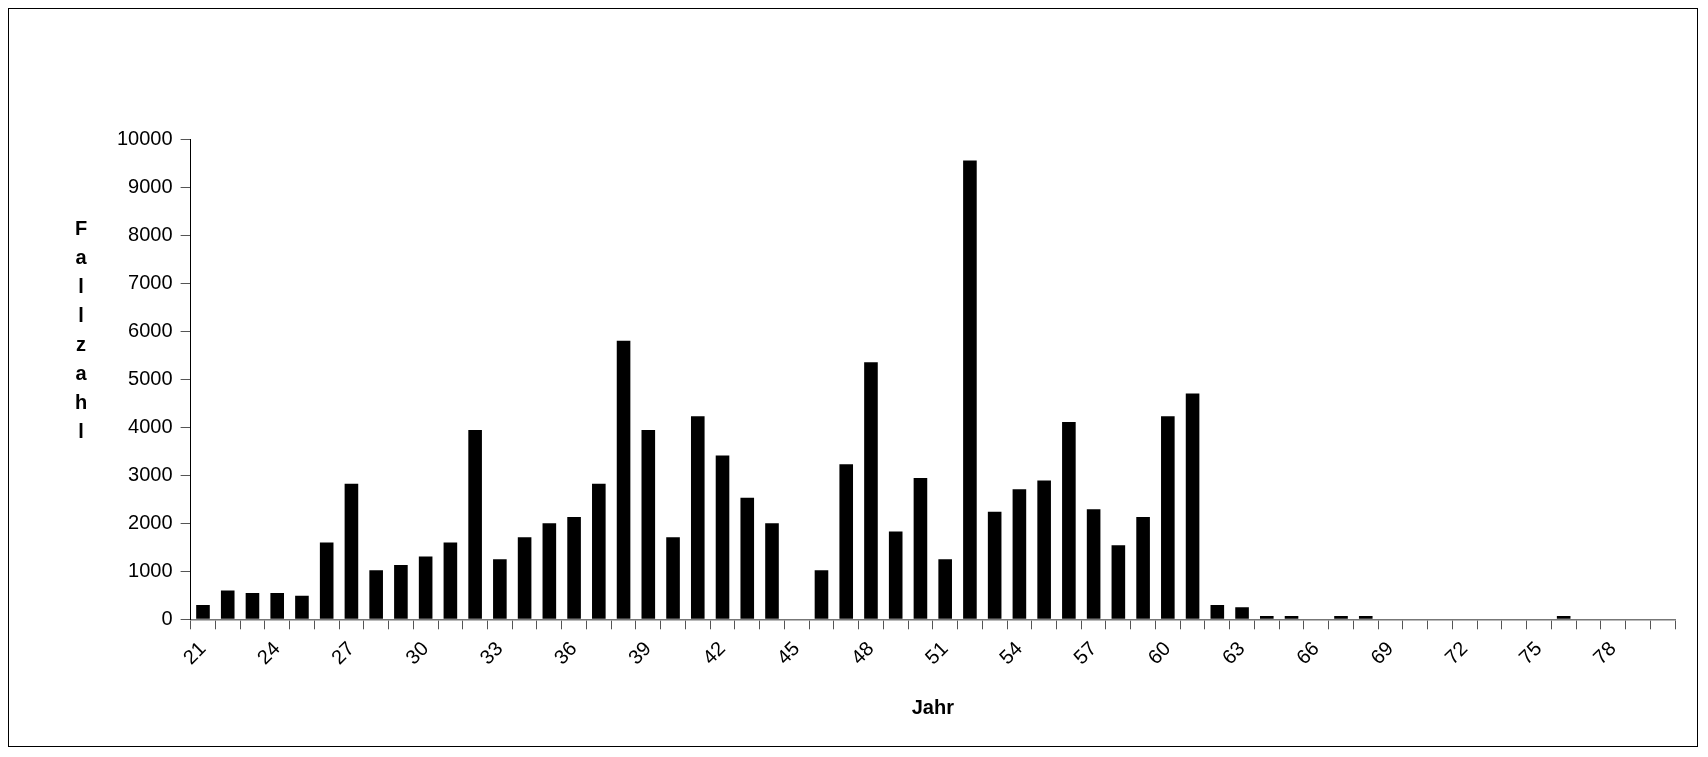 Image resolution: width=1708 pixels, height=757 pixels. What do you see at coordinates (417, 652) in the screenshot?
I see `x-tick-label: 30` at bounding box center [417, 652].